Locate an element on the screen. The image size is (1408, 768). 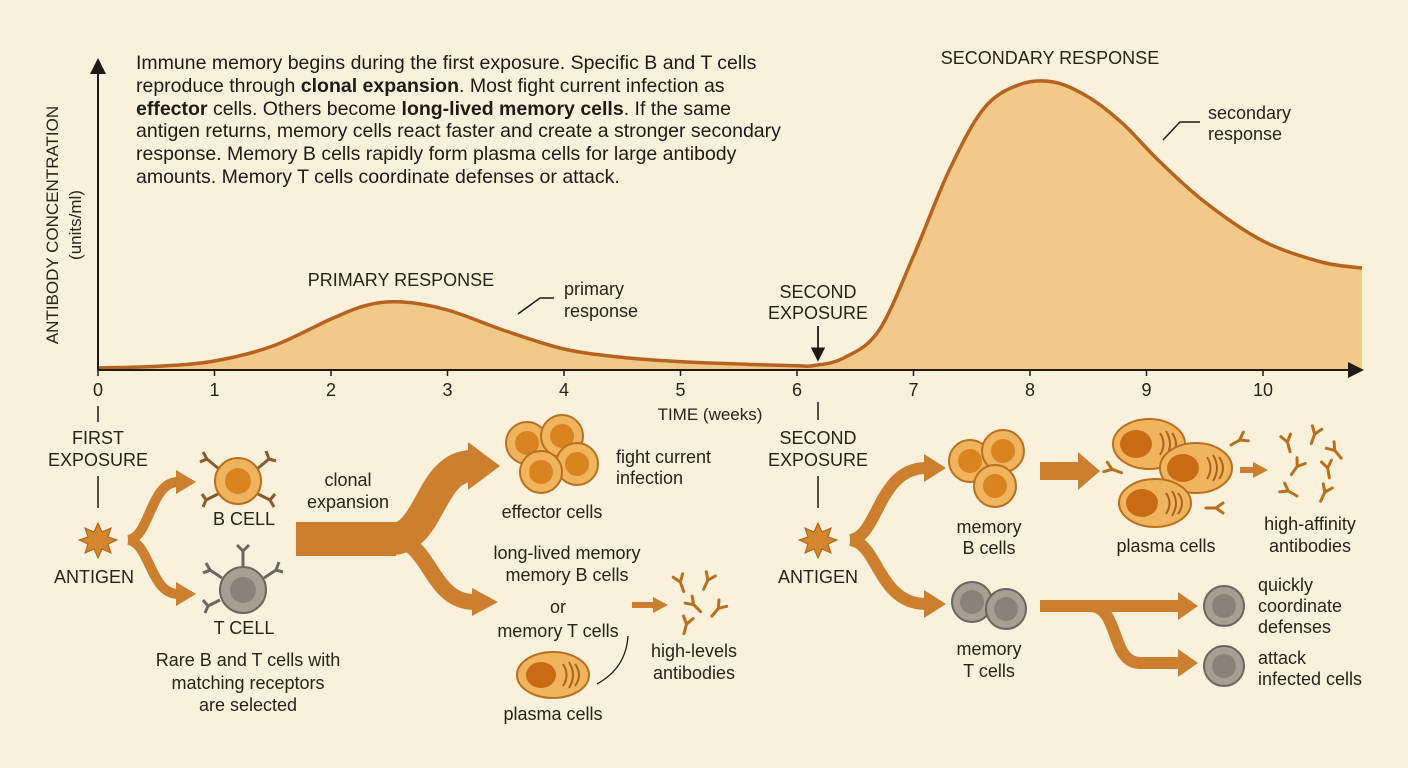
x-axis-label: TIME (weeks) is located at coordinates (710, 414).